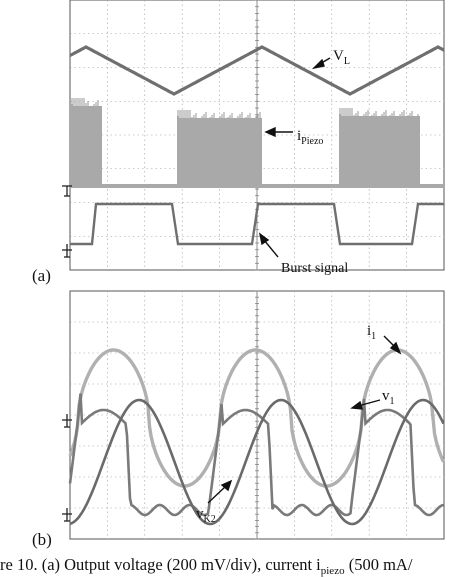  I want to click on ground-marker-a2, so click(67, 251).